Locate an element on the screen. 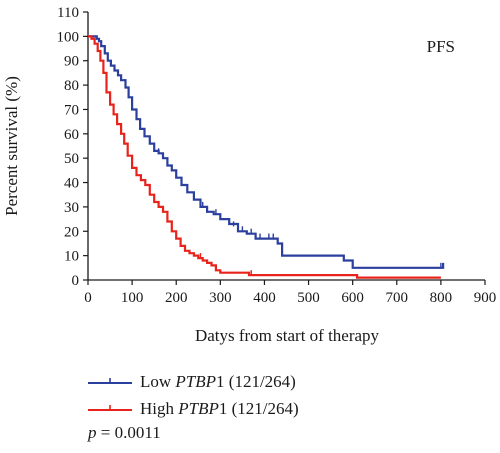 The height and width of the screenshot is (453, 500). p-value-text: = 0.0011 is located at coordinates (128, 432).